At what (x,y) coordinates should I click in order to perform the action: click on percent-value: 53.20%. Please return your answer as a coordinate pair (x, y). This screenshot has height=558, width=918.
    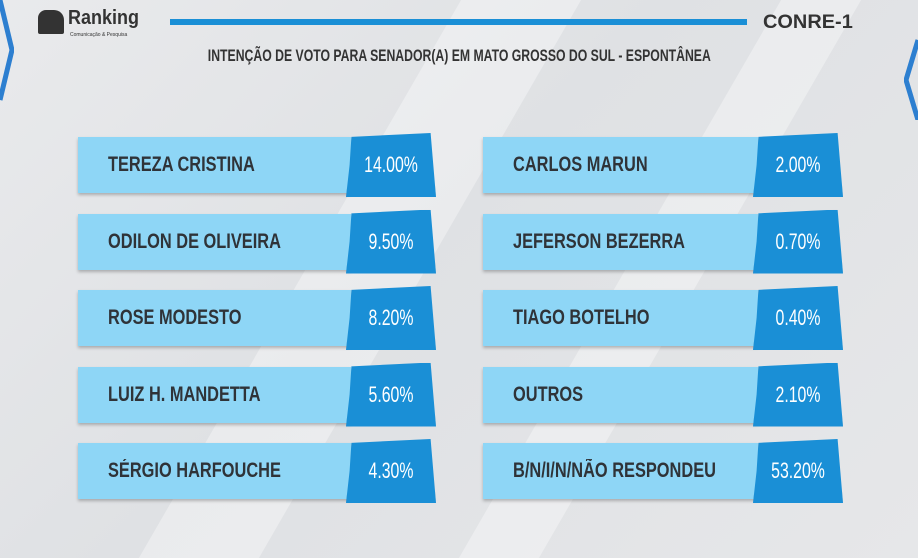
    Looking at the image, I should click on (798, 470).